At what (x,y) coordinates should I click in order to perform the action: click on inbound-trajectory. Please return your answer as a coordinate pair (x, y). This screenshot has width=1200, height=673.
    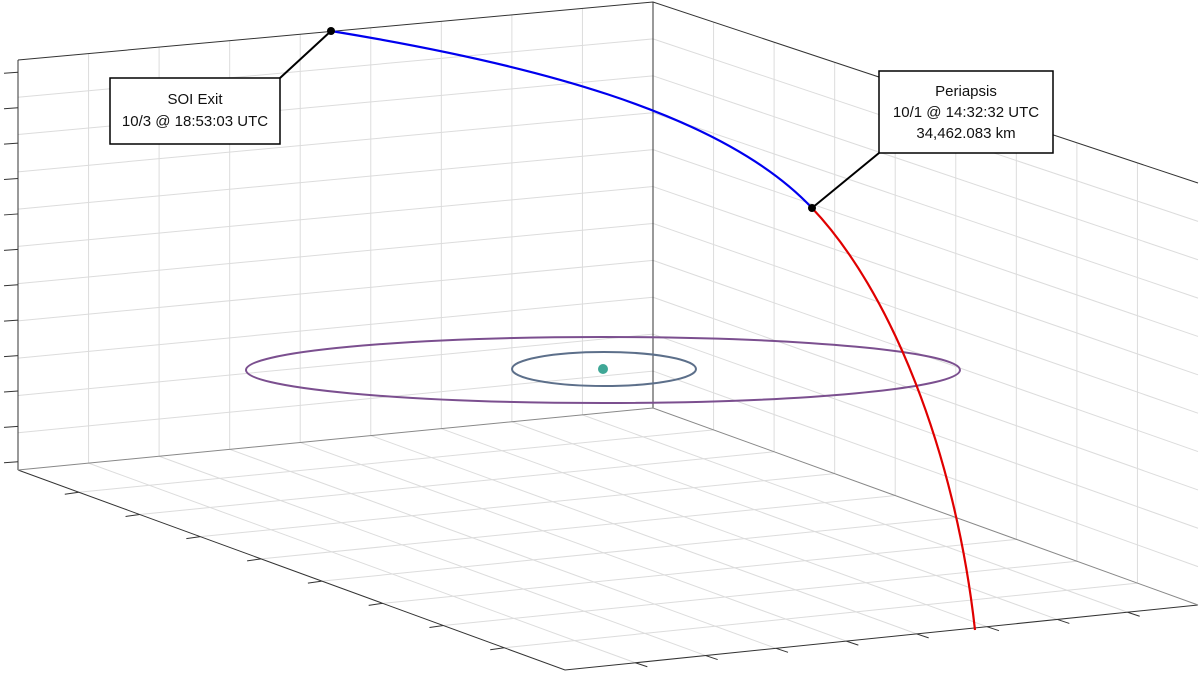
    Looking at the image, I should click on (894, 419).